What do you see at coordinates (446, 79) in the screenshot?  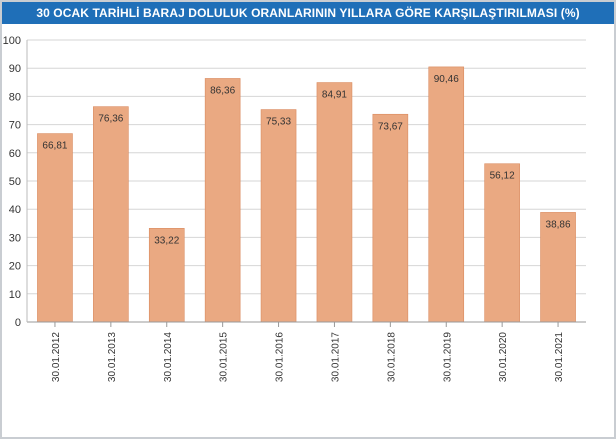 I see `bar-value-label: 90,46` at bounding box center [446, 79].